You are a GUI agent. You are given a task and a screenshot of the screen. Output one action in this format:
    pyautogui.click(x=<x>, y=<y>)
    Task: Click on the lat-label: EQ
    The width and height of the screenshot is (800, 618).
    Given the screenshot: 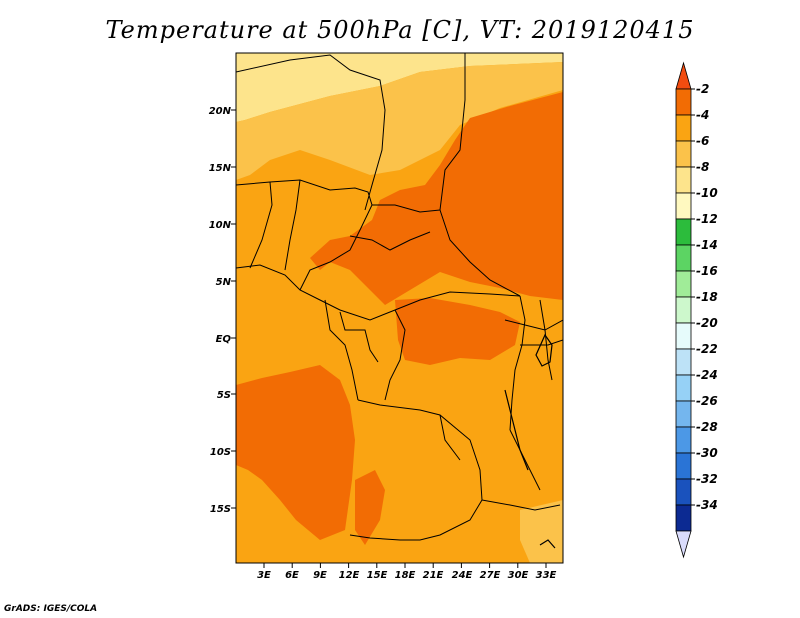 What is the action you would take?
    pyautogui.click(x=224, y=339)
    